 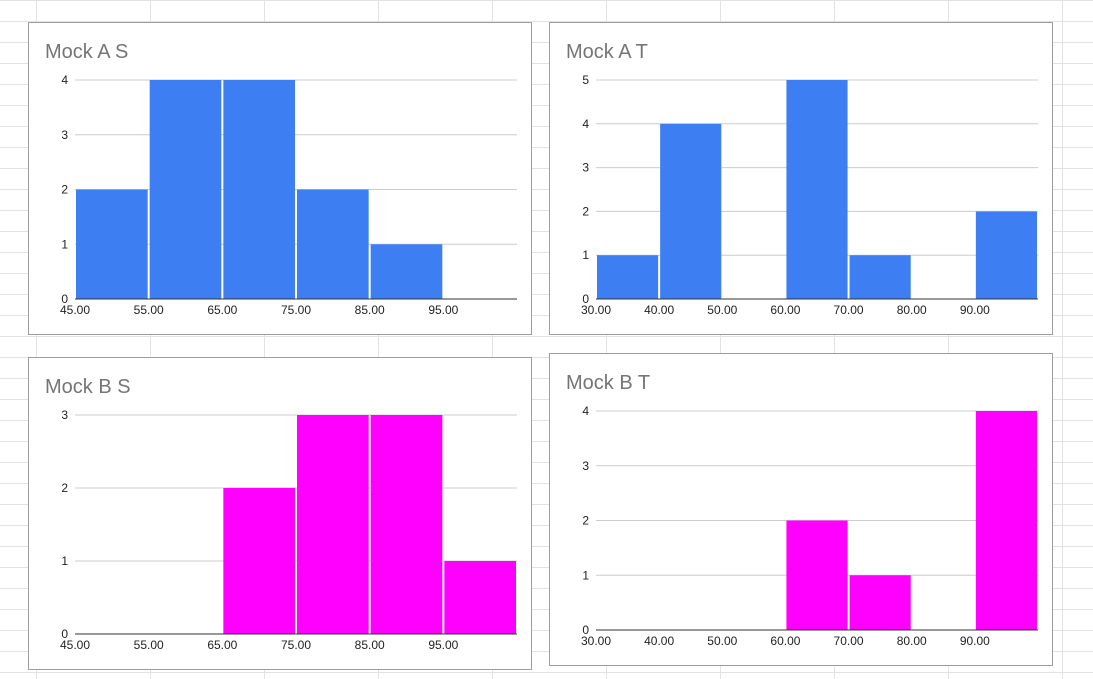 What do you see at coordinates (86, 52) in the screenshot?
I see `chart-title: Mock A S` at bounding box center [86, 52].